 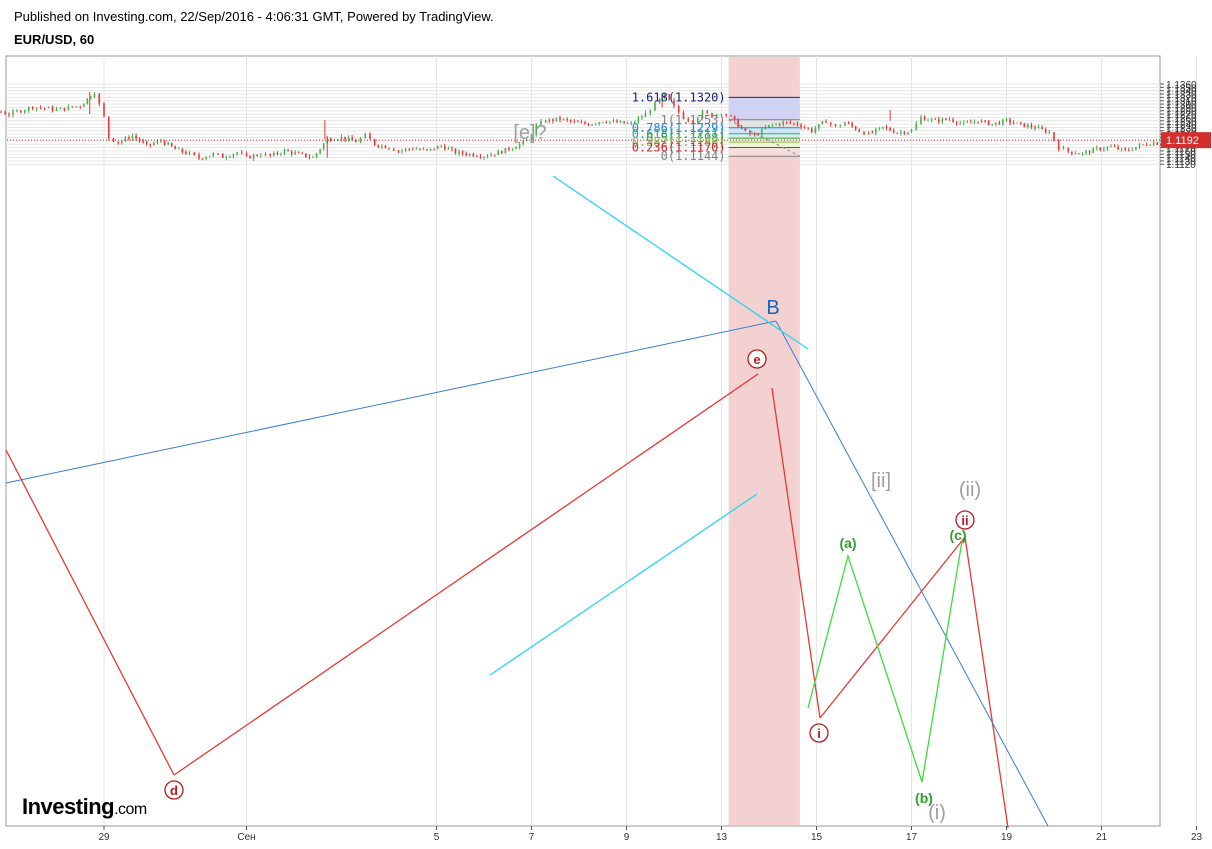 I want to click on wave-label: (c), so click(x=957, y=535).